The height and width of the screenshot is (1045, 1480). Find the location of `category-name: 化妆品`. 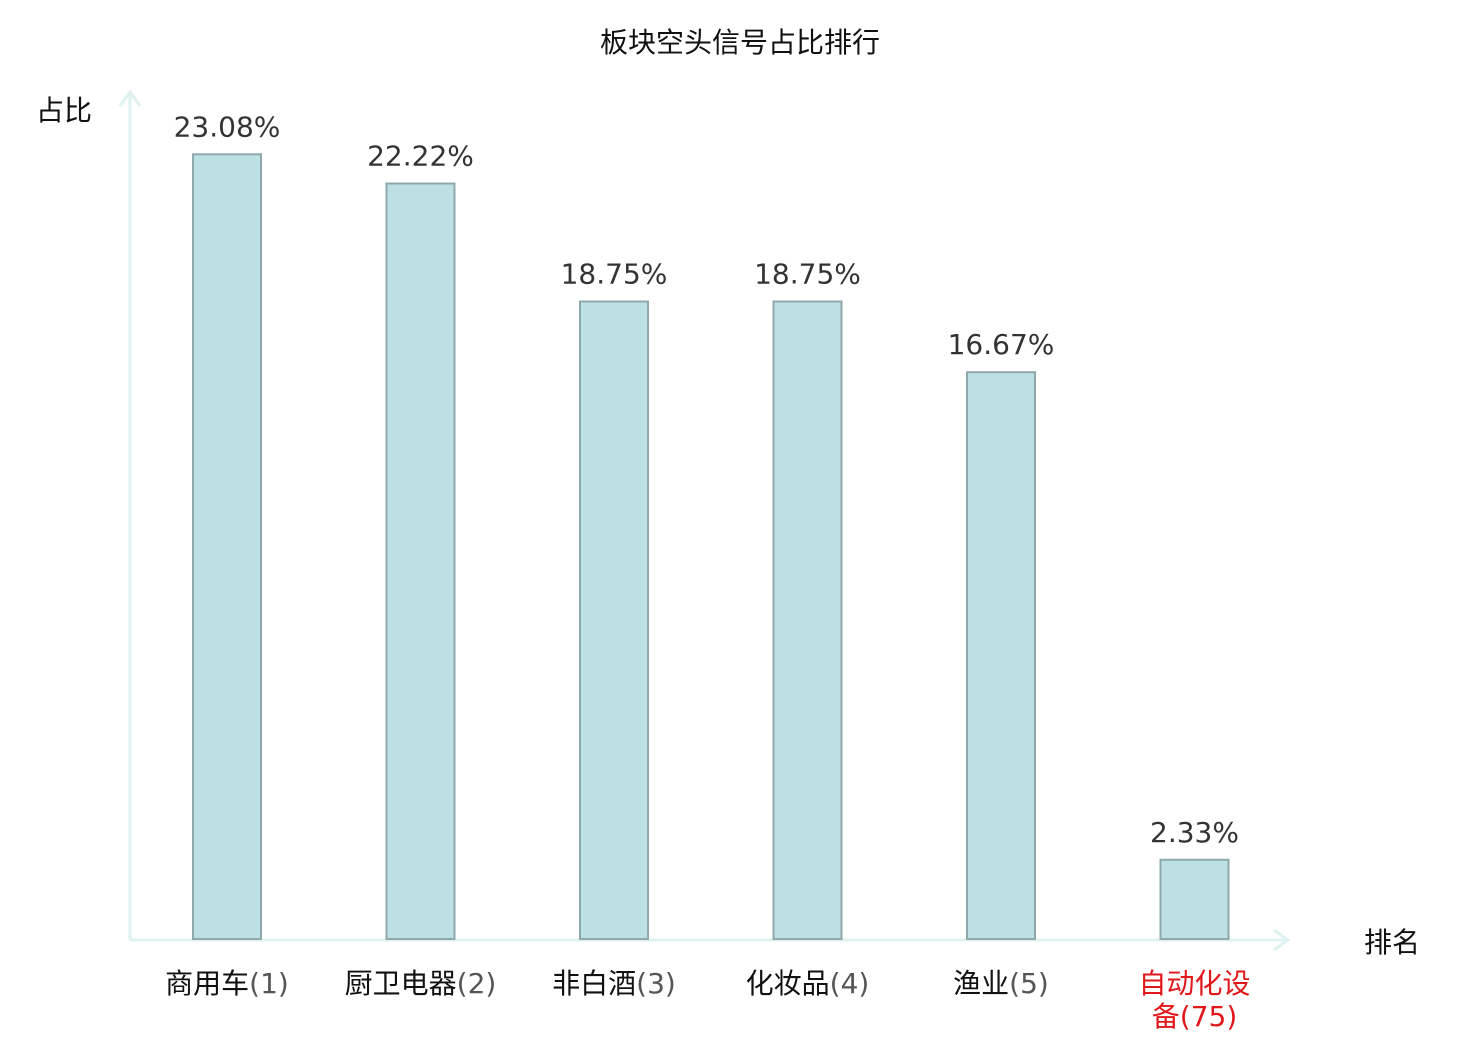

category-name: 化妆品 is located at coordinates (788, 983).